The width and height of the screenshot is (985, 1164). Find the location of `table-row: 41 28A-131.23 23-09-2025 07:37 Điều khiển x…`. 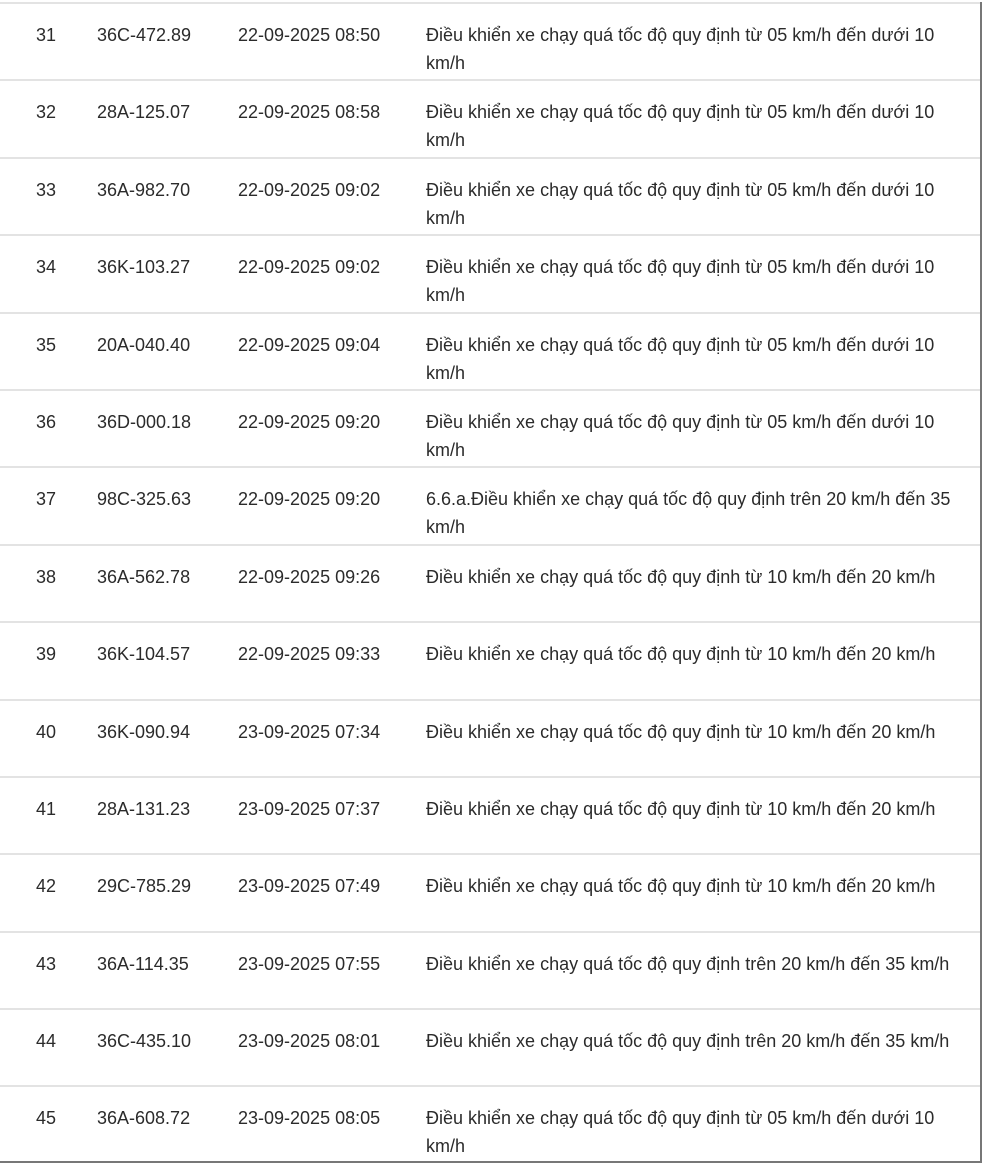

table-row: 41 28A-131.23 23-09-2025 07:37 Điều khiển x… is located at coordinates (490, 815).